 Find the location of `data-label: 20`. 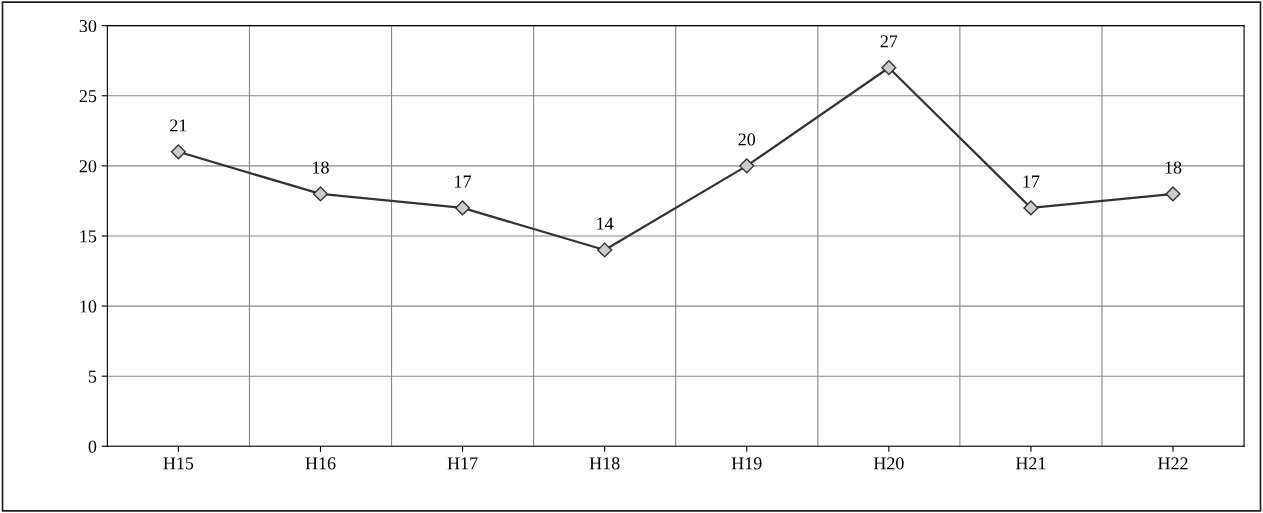

data-label: 20 is located at coordinates (747, 139).